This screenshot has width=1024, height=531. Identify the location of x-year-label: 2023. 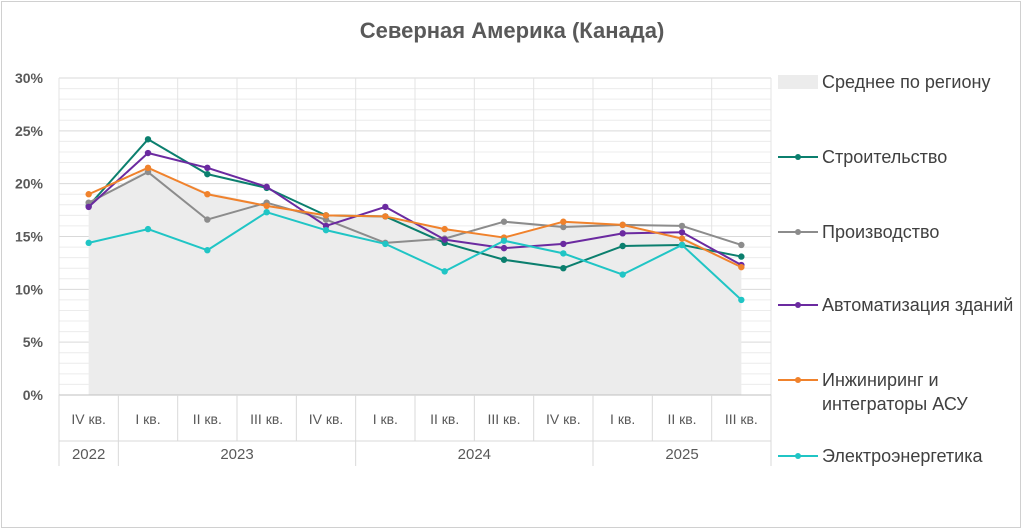
(236, 454).